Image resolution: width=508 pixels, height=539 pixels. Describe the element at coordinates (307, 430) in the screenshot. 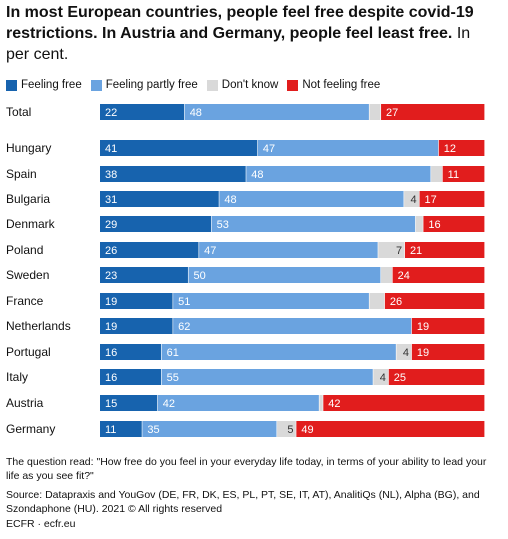

I see `data-label-germany-not-feeling-free: 49` at that location.